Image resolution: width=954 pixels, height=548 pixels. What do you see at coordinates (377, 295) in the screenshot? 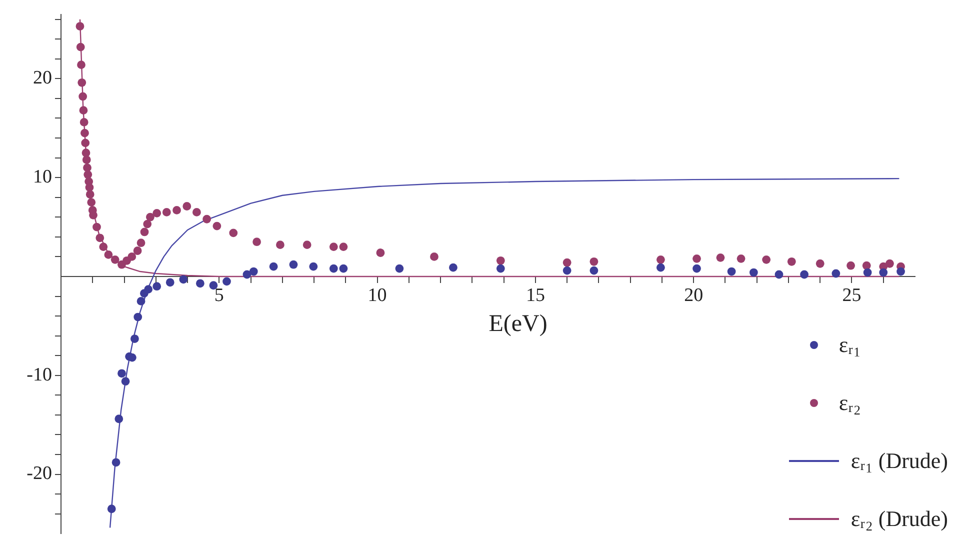
I see `x-tick-label: 10` at bounding box center [377, 295].